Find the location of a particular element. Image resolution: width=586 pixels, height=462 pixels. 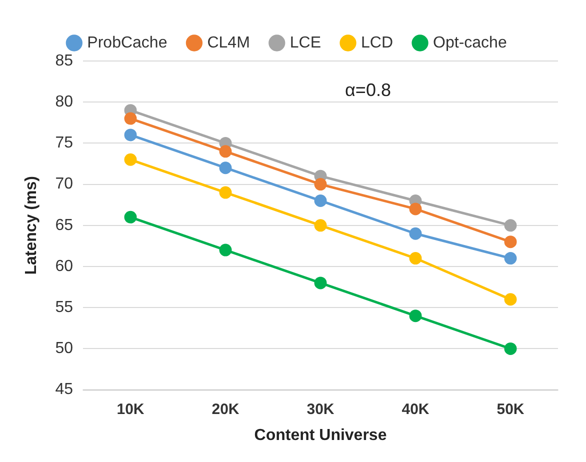

x-tick-label: 40K is located at coordinates (416, 409).